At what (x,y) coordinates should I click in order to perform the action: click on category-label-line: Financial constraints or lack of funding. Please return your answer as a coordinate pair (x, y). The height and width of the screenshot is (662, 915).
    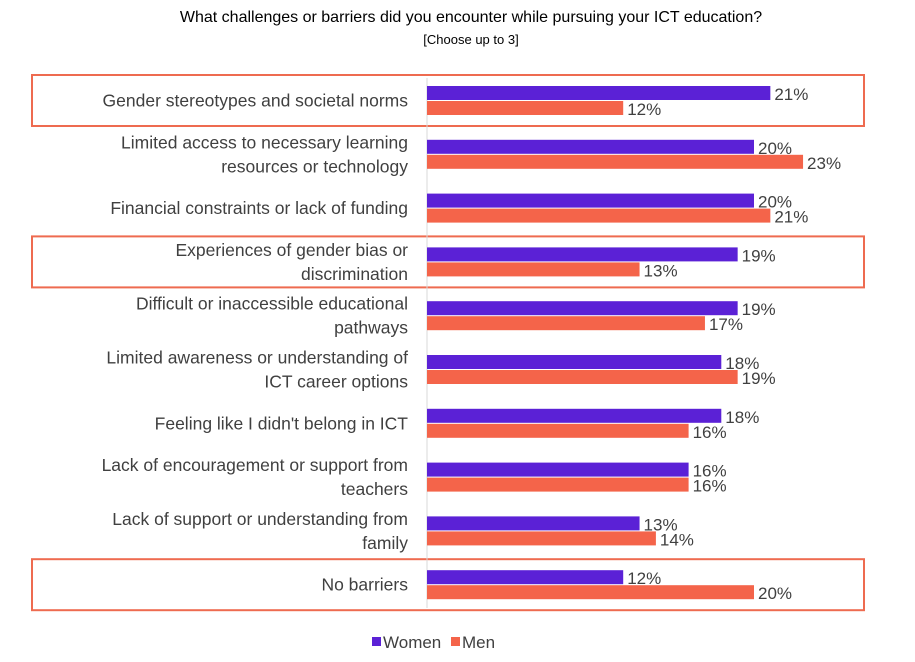
    Looking at the image, I should click on (259, 208).